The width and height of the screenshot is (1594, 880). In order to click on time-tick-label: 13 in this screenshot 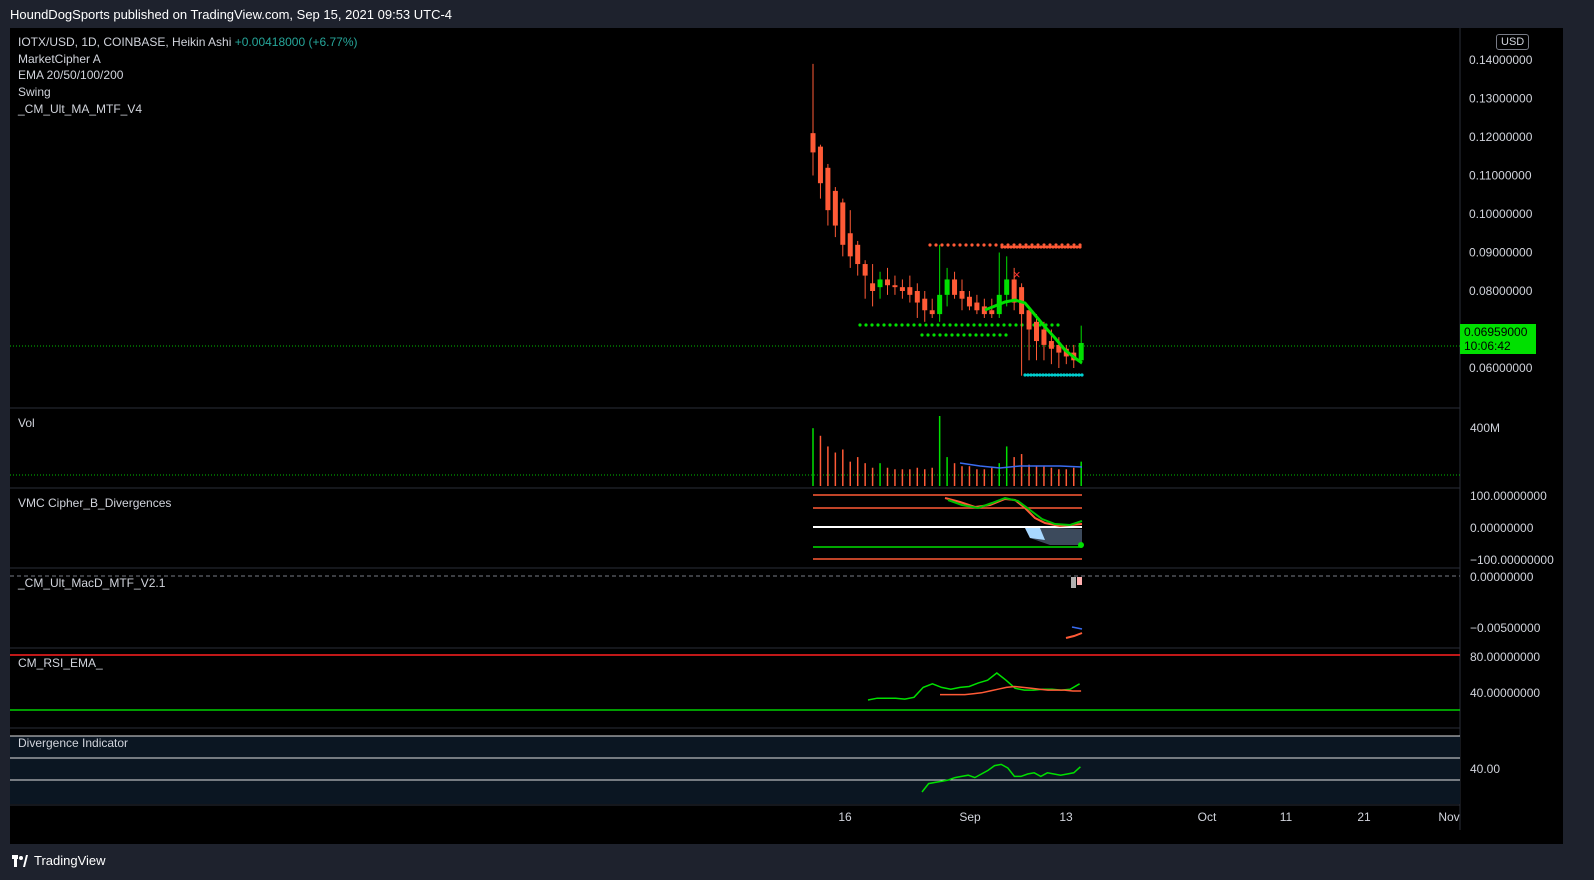, I will do `click(1066, 817)`.